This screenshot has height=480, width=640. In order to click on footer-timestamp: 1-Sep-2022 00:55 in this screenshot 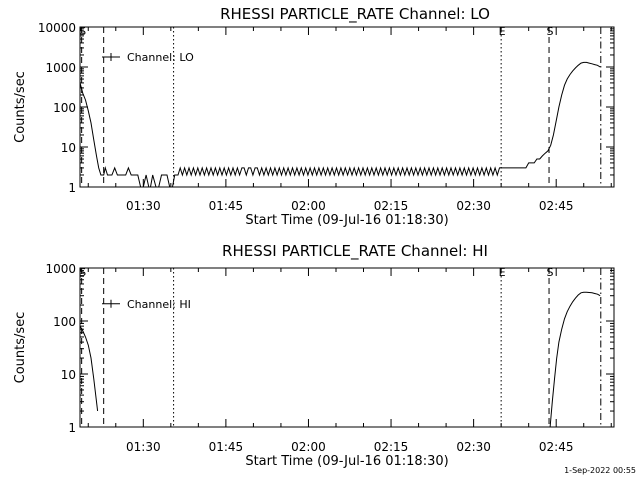, I will do `click(600, 470)`.